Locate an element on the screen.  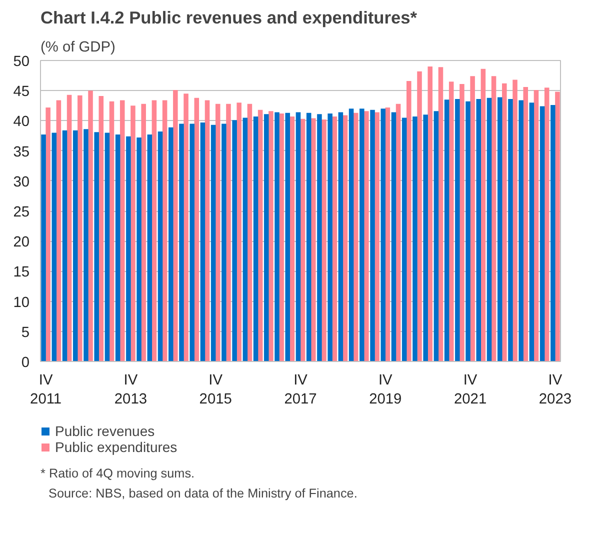
x-tick-label: IV 2019 is located at coordinates (385, 390).